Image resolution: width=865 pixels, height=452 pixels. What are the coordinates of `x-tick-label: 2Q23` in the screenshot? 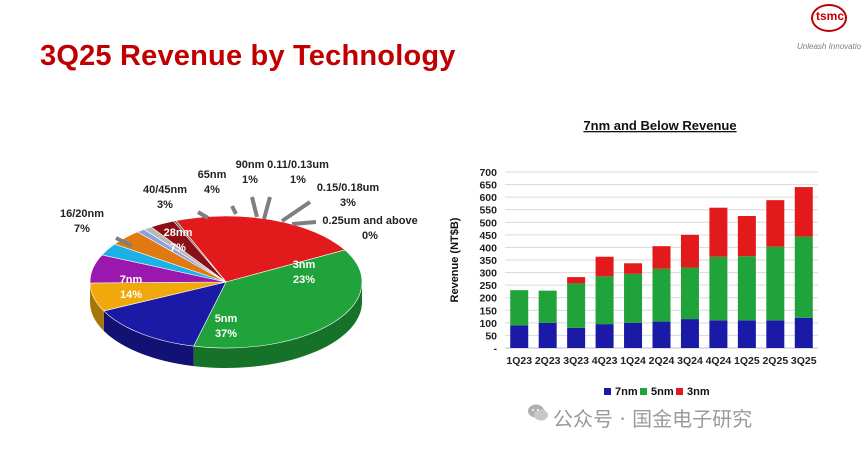 It's located at (548, 361).